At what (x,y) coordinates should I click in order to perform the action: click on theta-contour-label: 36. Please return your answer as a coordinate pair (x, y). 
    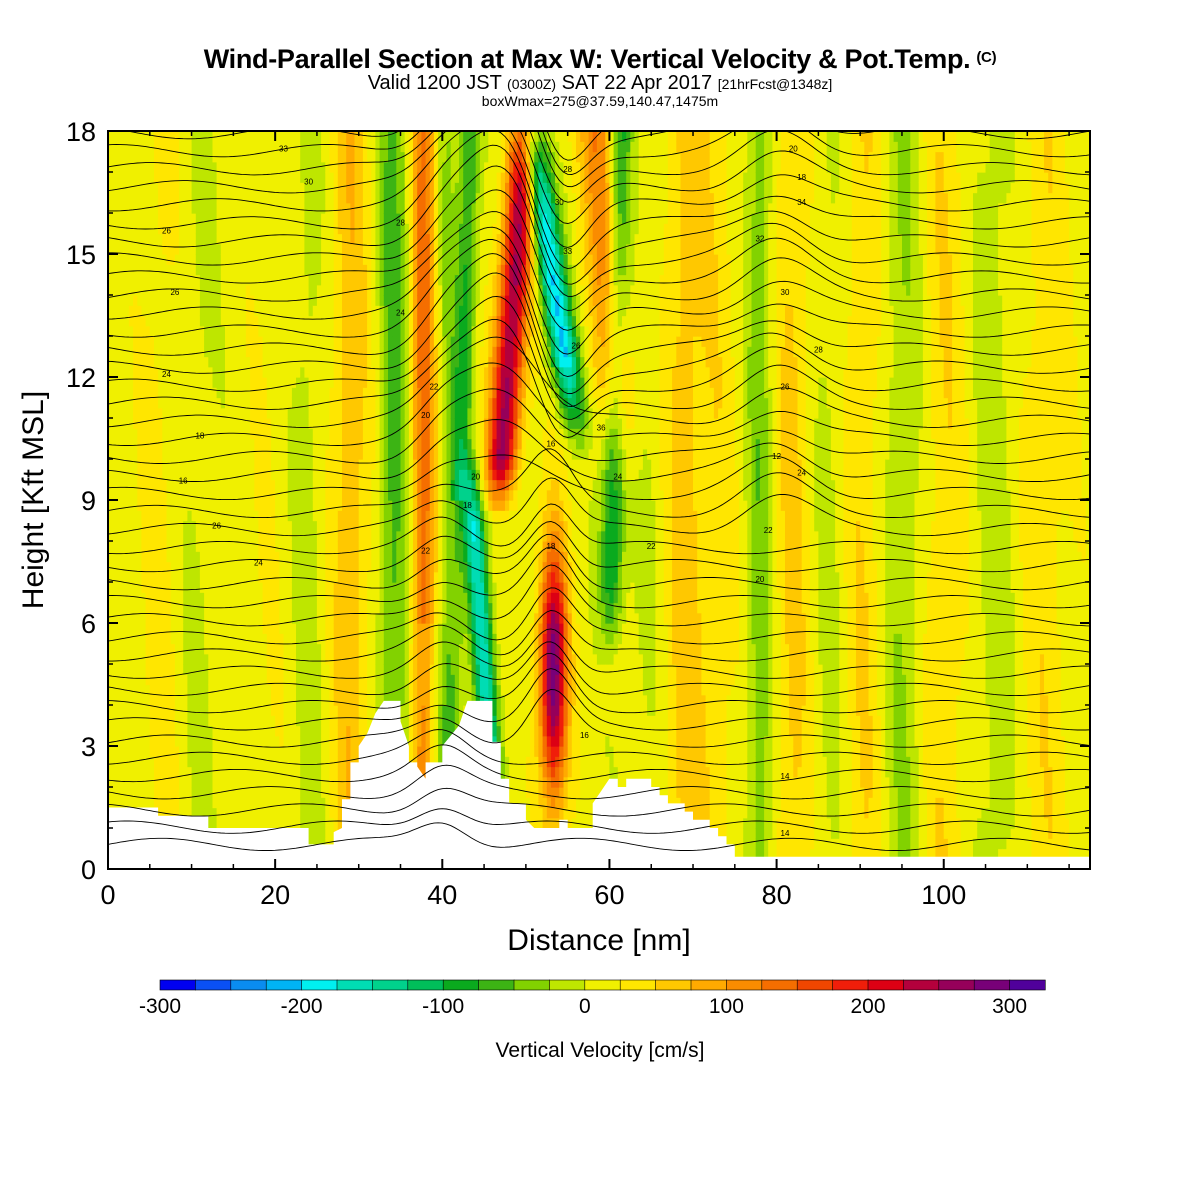
    Looking at the image, I should click on (601, 427).